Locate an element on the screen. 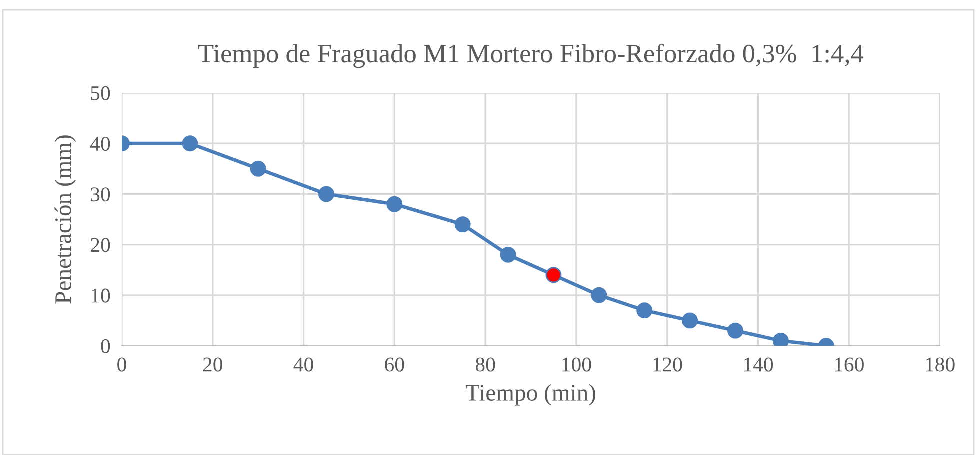  y-tick-label: 20 is located at coordinates (100, 245).